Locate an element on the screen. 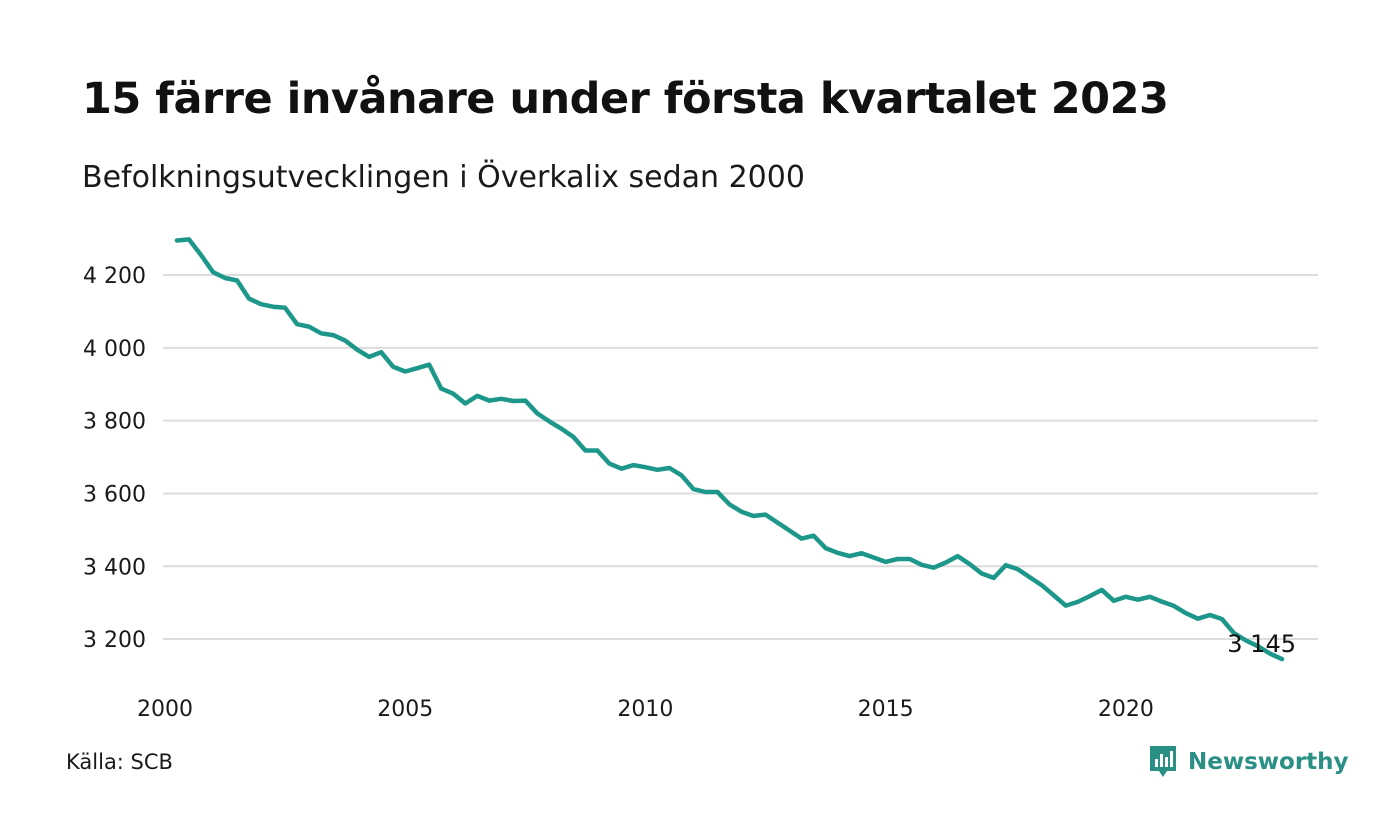  y-axis-tick-labels: 3 200 3 400 3 600 3 800 4 000 4 200 is located at coordinates (114, 458).